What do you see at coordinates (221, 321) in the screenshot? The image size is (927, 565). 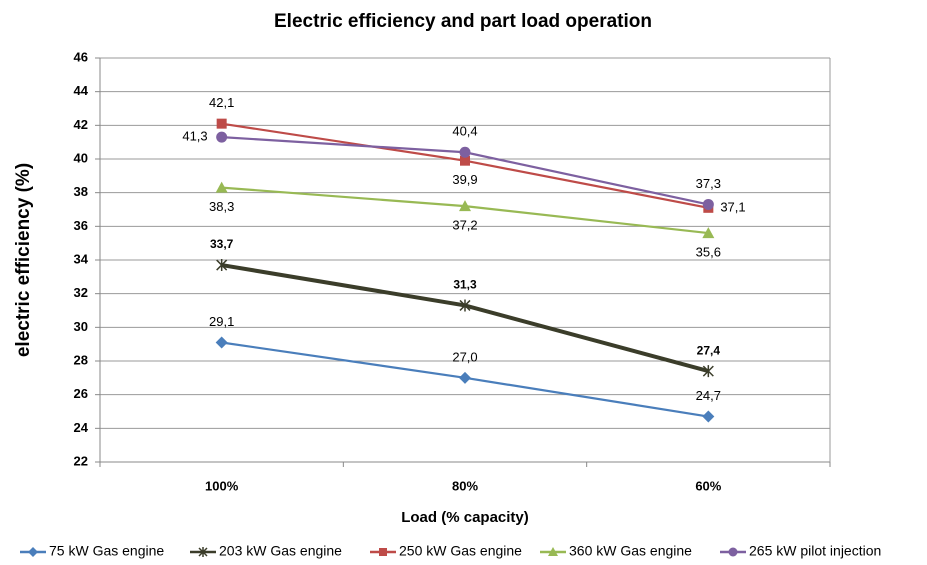 I see `data-label: 29,1` at bounding box center [221, 321].